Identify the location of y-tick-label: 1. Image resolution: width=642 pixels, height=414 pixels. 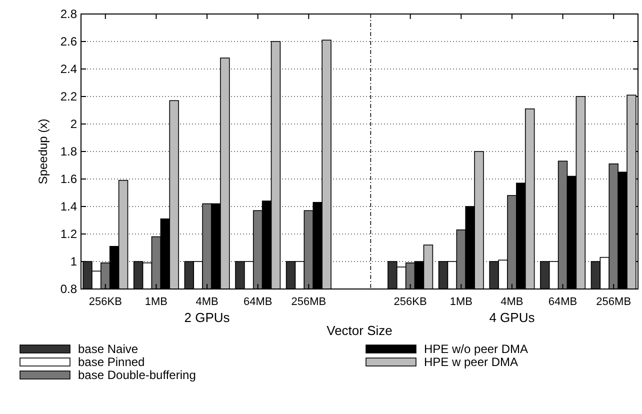
(74, 261).